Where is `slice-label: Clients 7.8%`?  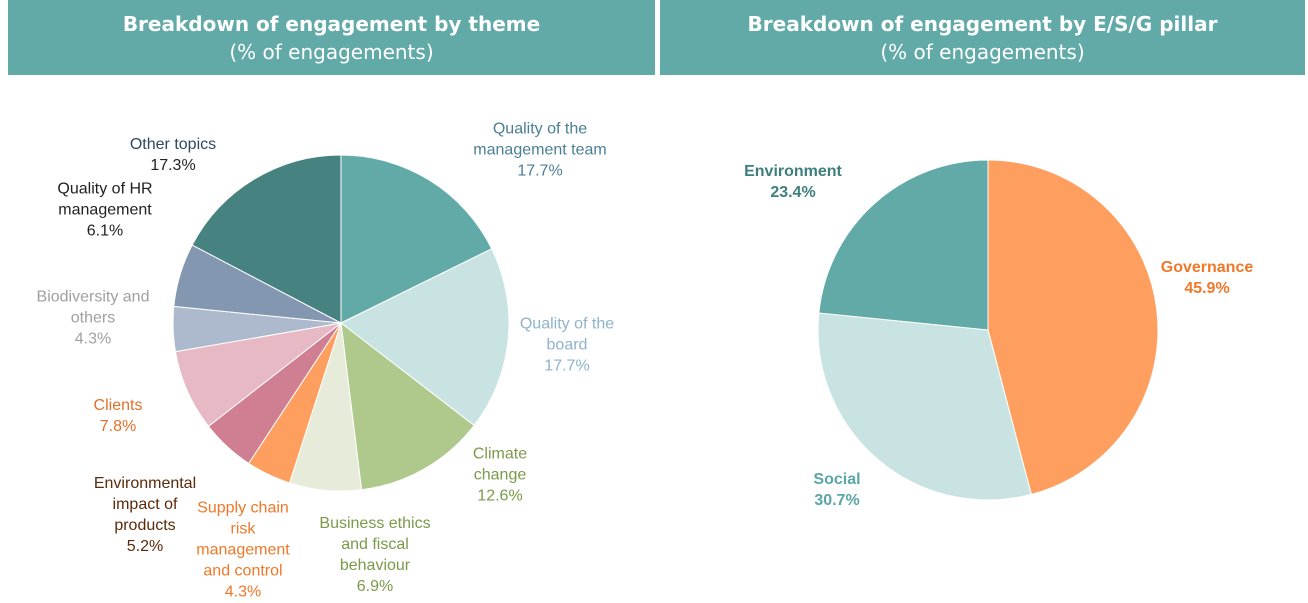
slice-label: Clients 7.8% is located at coordinates (118, 416).